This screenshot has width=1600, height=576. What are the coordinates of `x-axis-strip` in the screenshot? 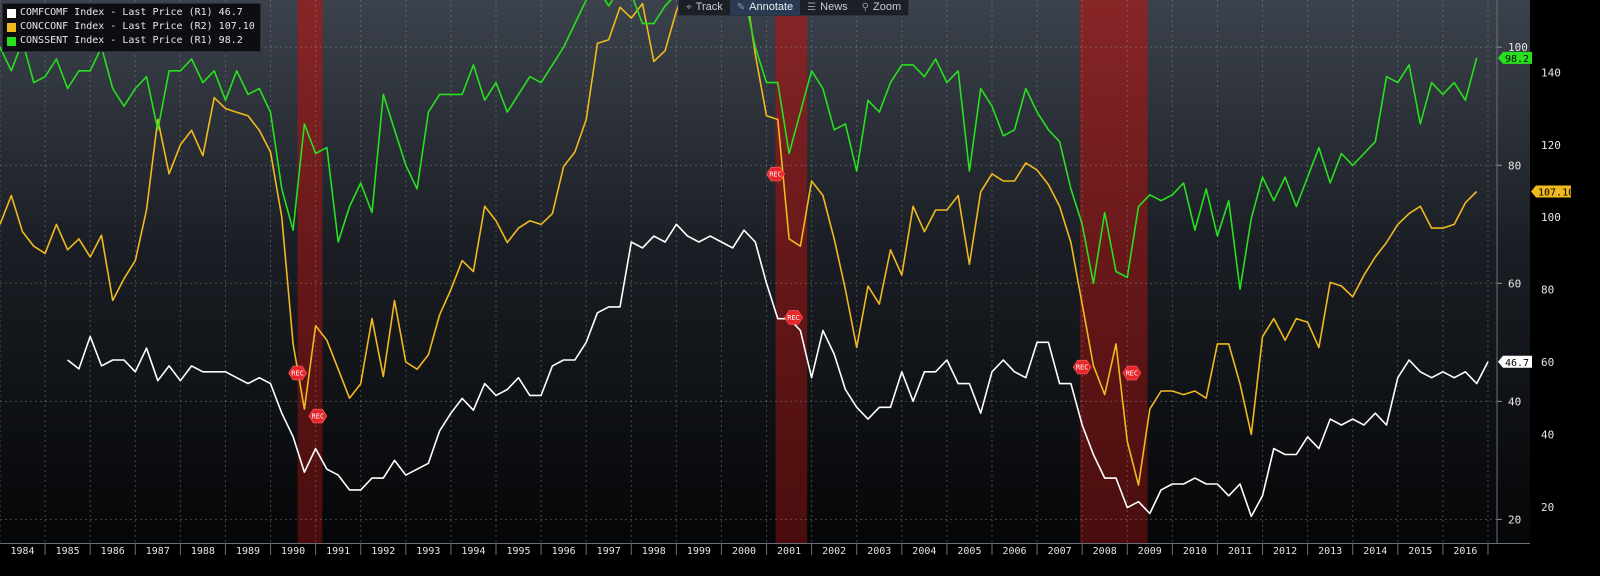 It's located at (765, 557).